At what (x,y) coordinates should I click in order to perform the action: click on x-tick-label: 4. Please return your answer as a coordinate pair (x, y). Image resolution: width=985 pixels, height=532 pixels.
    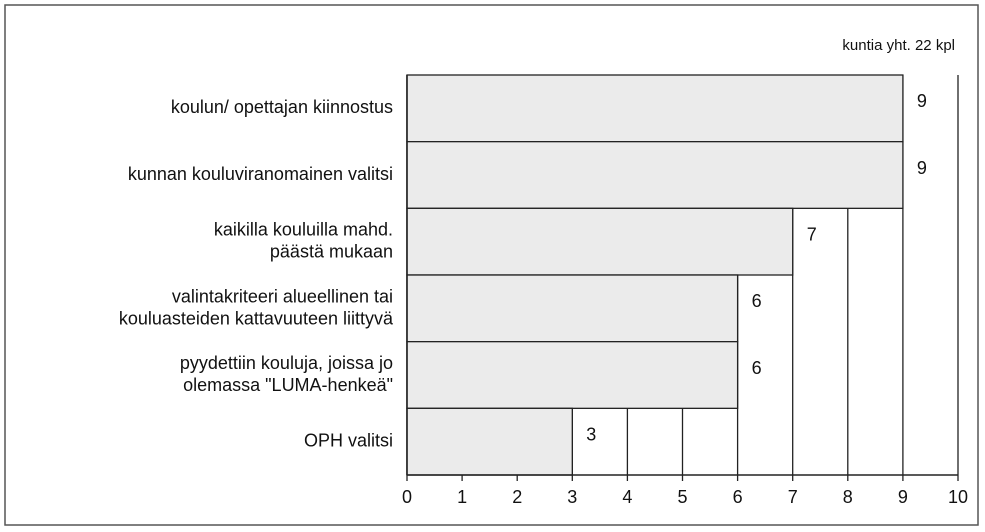
    Looking at the image, I should click on (627, 497).